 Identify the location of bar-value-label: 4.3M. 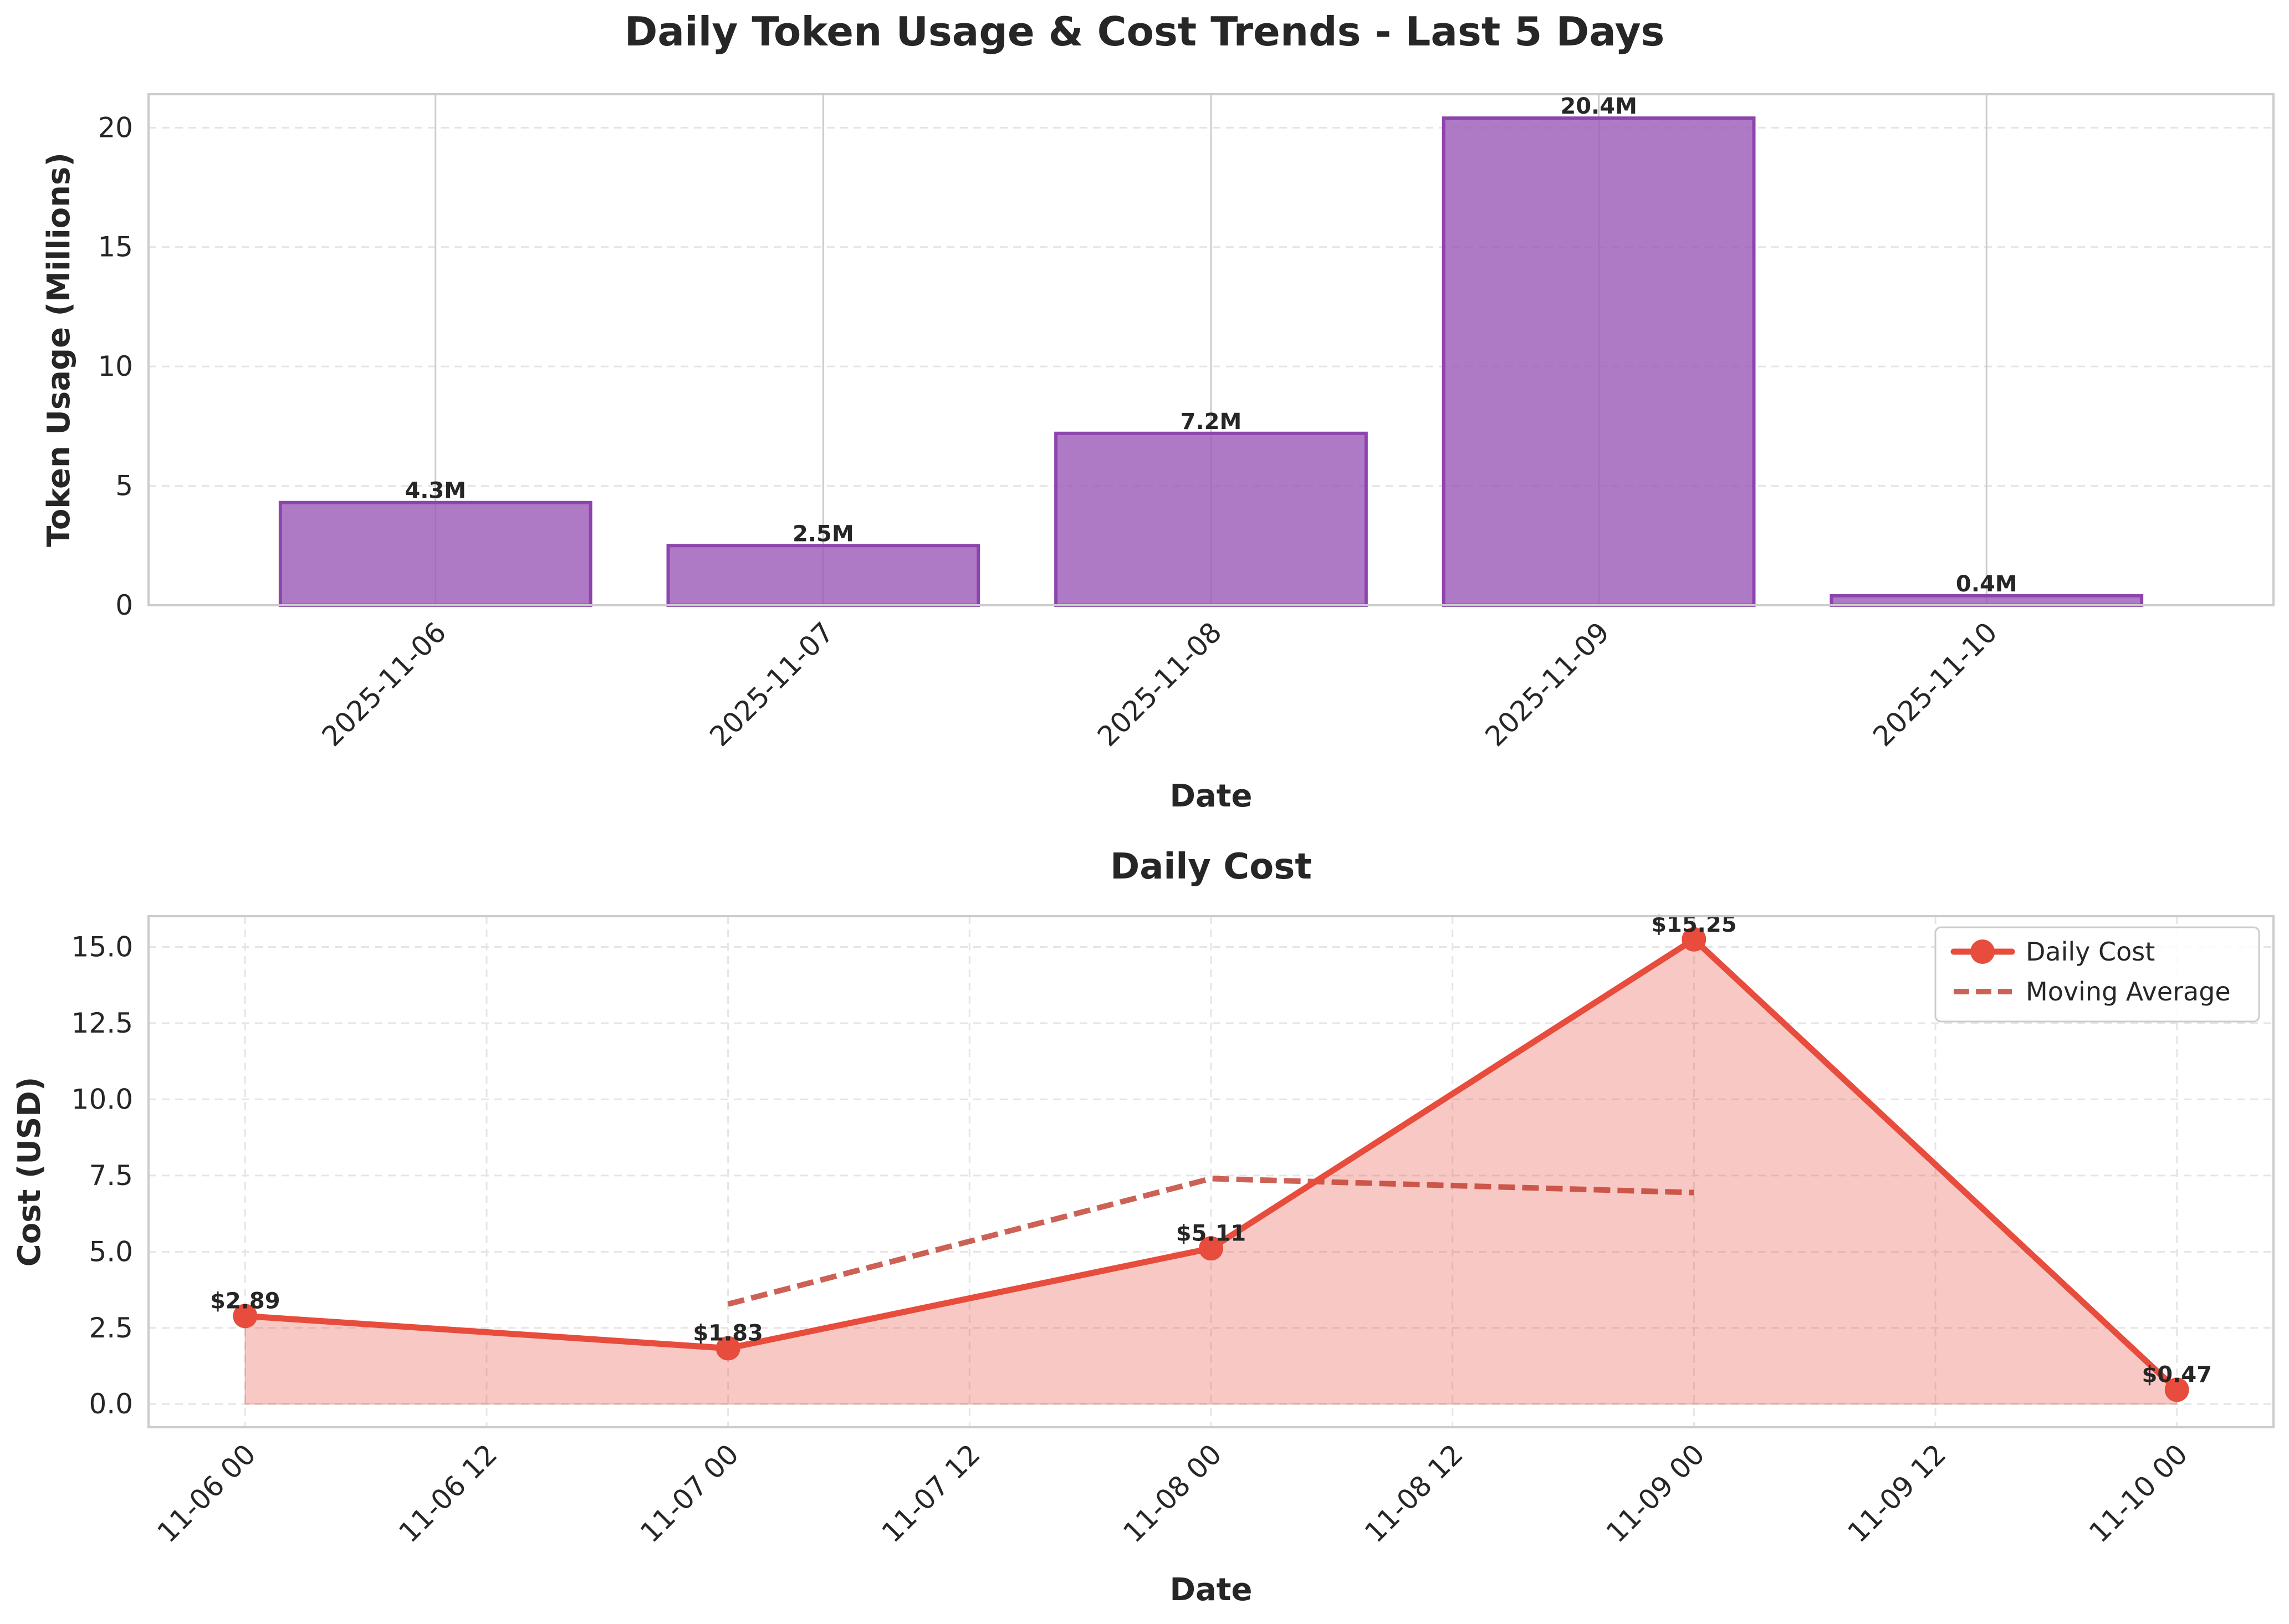
(436, 491).